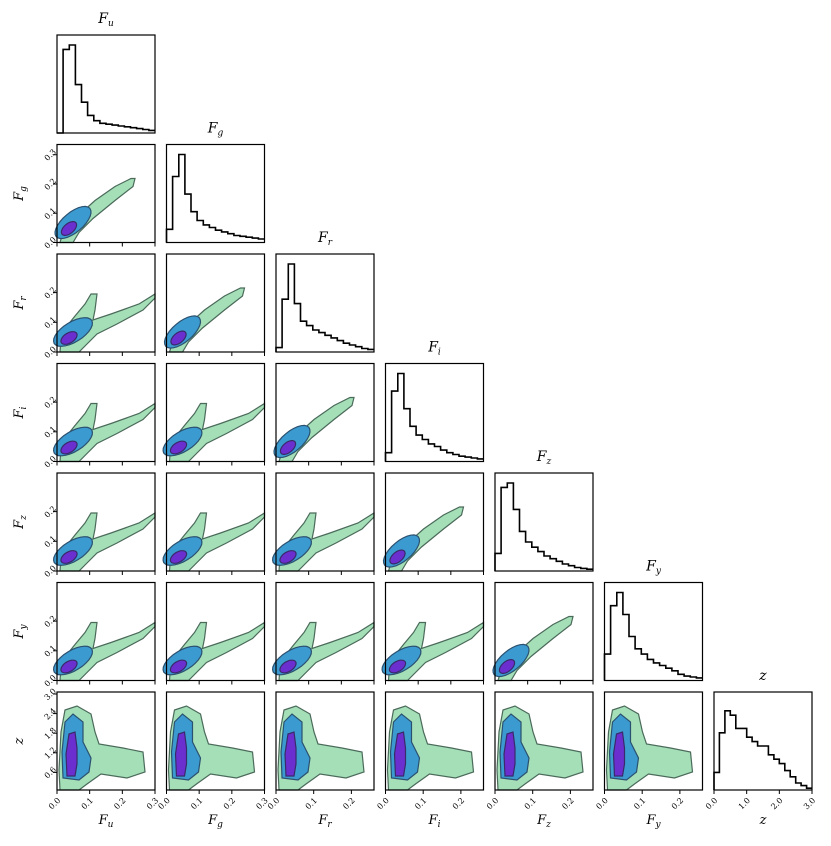  Describe the element at coordinates (434, 349) in the screenshot. I see `panel-title: Fi` at that location.